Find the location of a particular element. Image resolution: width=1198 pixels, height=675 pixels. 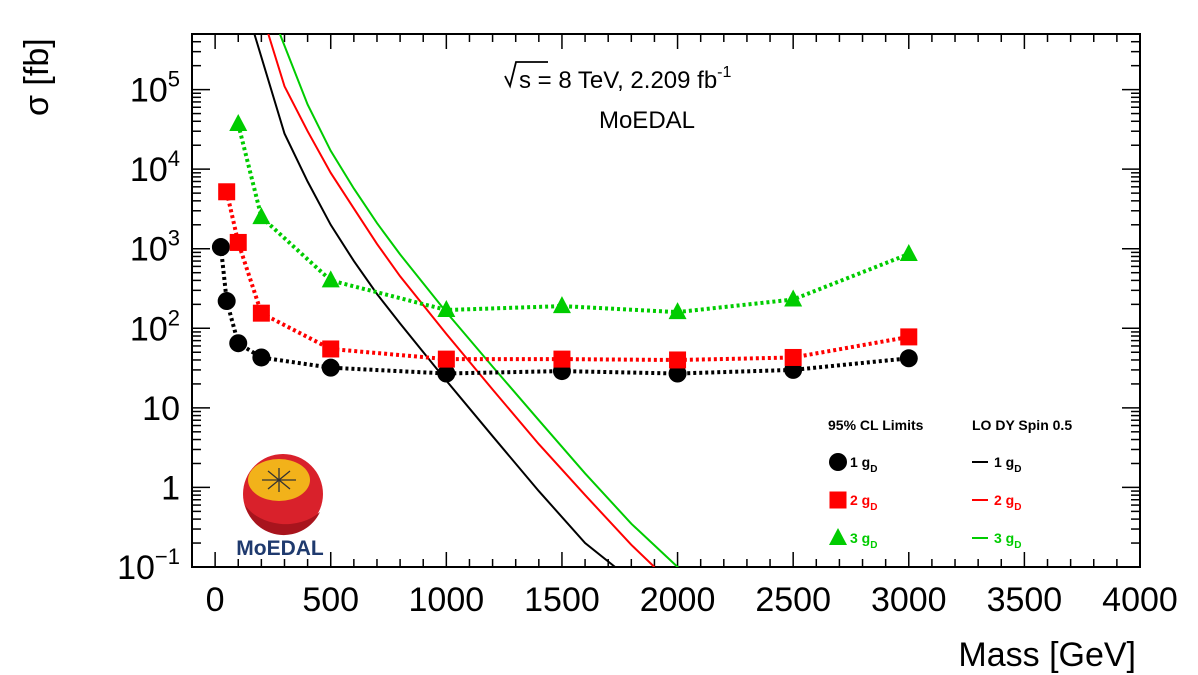

legend-label-theory: 3 gD is located at coordinates (1007, 540).